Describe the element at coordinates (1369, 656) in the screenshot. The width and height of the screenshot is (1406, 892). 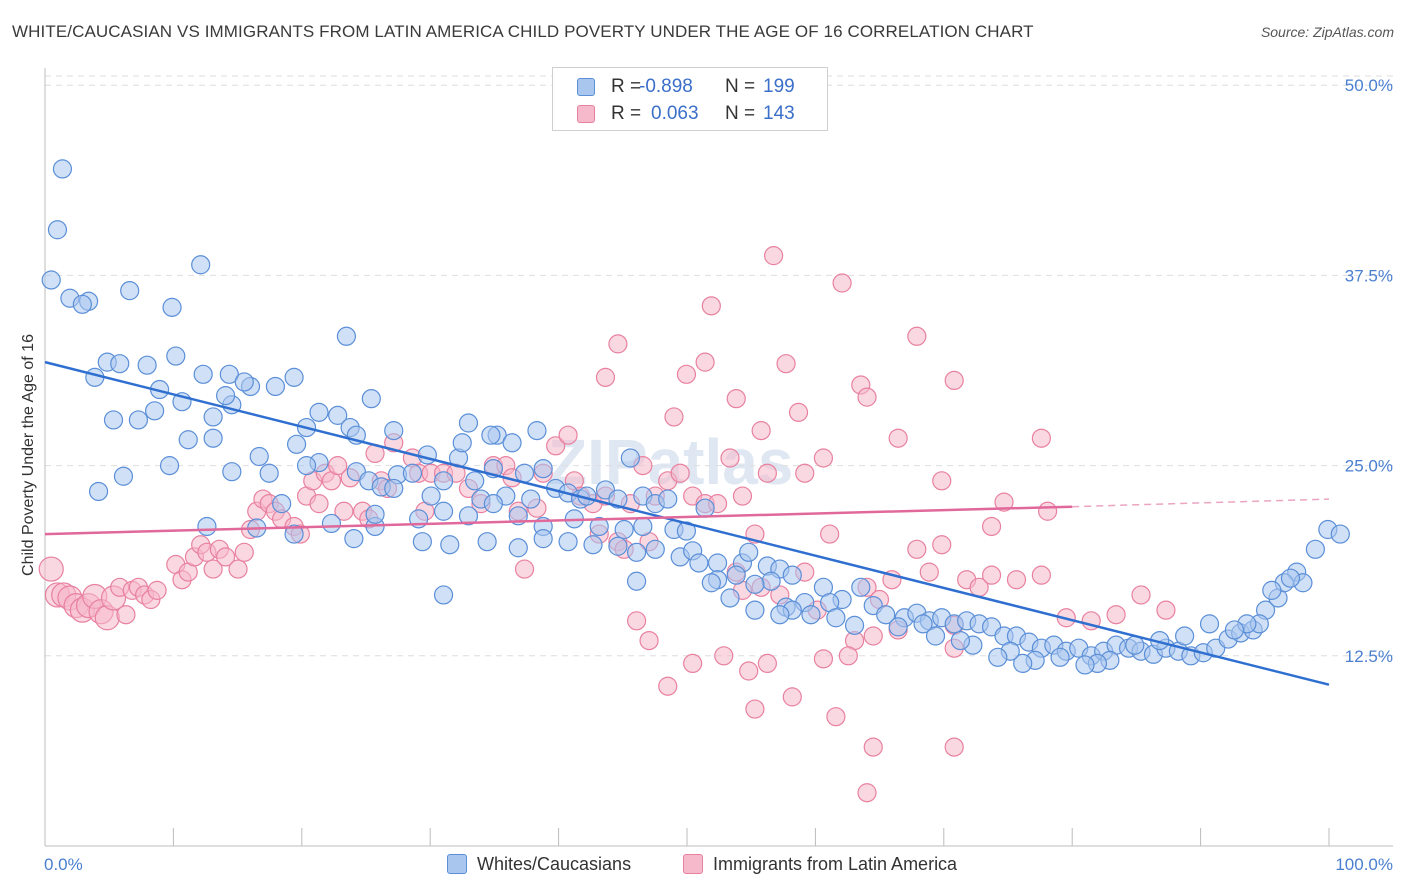
I see `y-tick-label: 12.5%` at that location.